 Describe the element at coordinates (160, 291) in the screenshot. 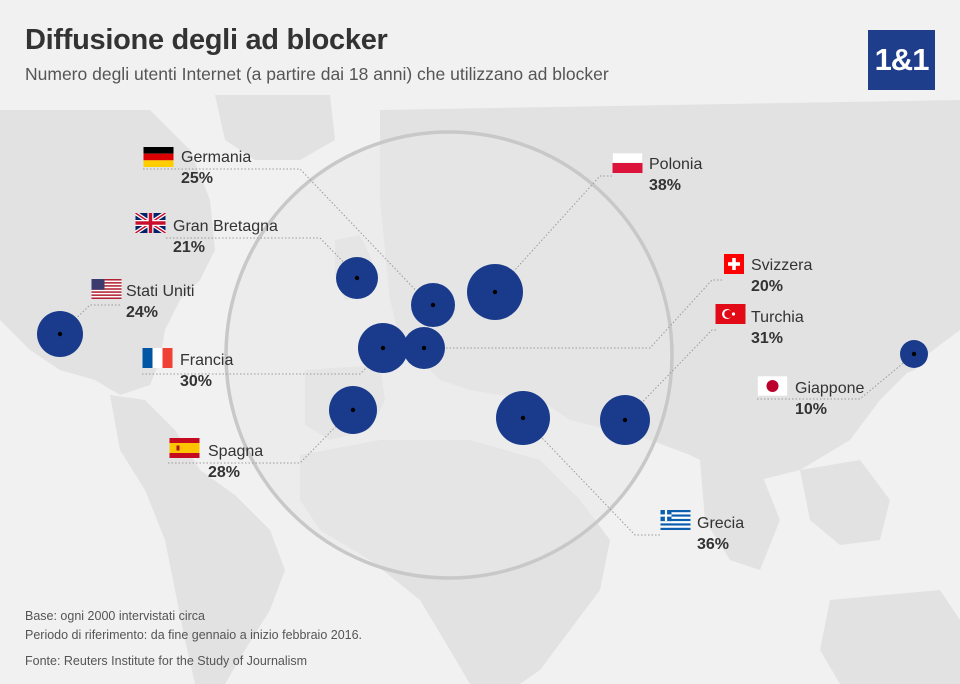

I see `country-name: Stati Uniti` at that location.